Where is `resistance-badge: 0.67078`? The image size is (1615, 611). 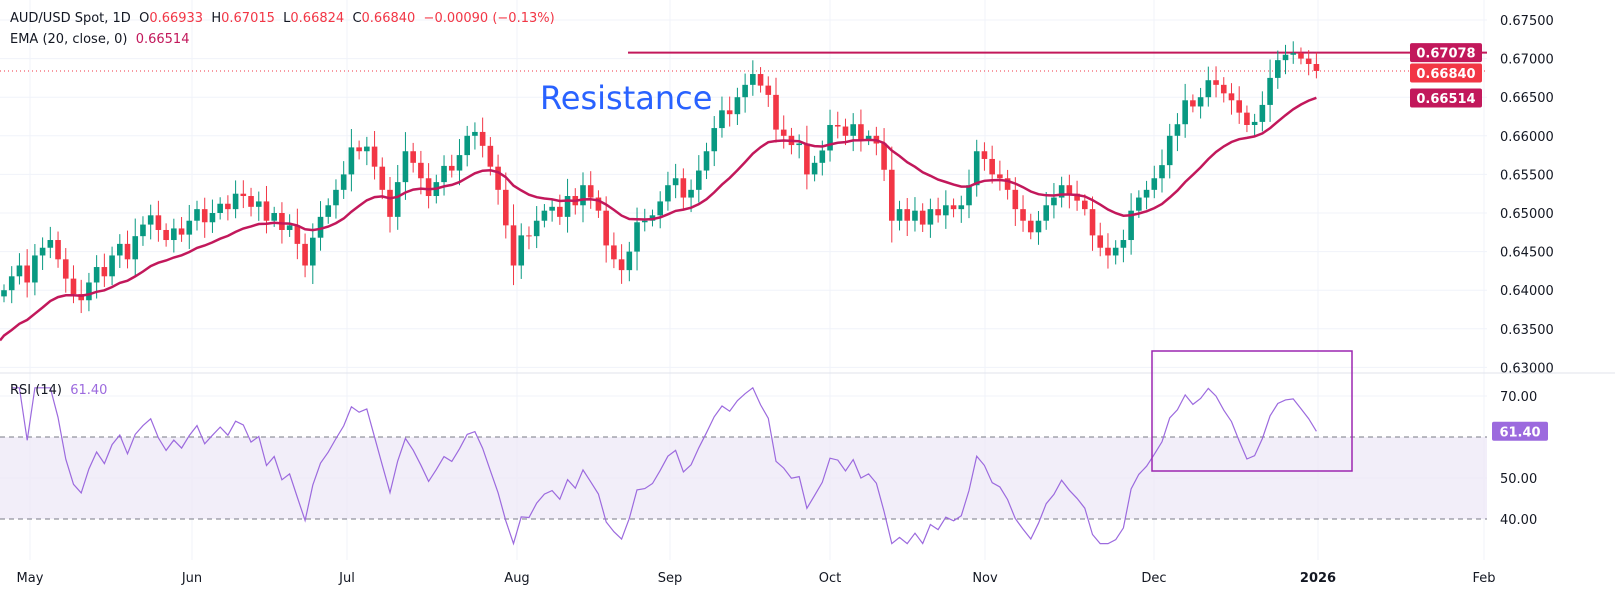 resistance-badge: 0.67078 is located at coordinates (1446, 53).